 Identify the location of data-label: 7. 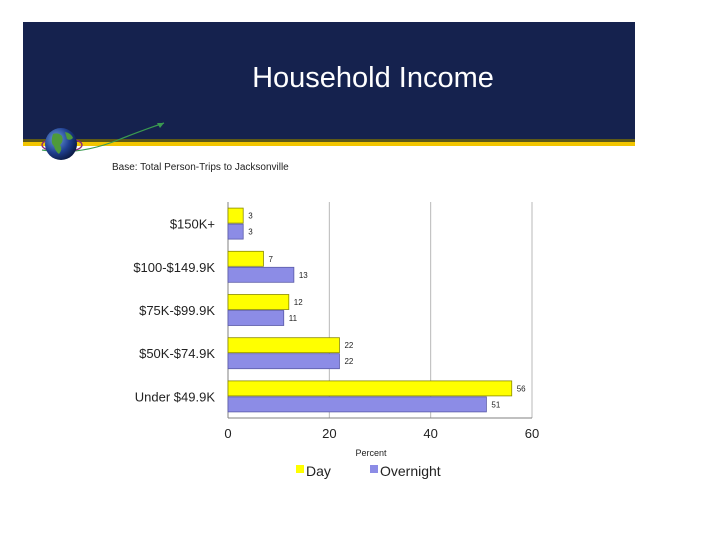
(270, 259).